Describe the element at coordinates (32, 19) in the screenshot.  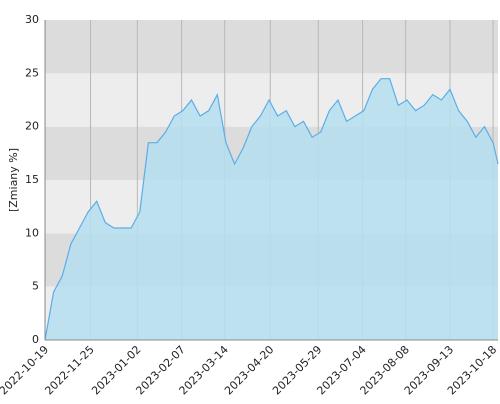
I see `y-tick-label: 30` at that location.